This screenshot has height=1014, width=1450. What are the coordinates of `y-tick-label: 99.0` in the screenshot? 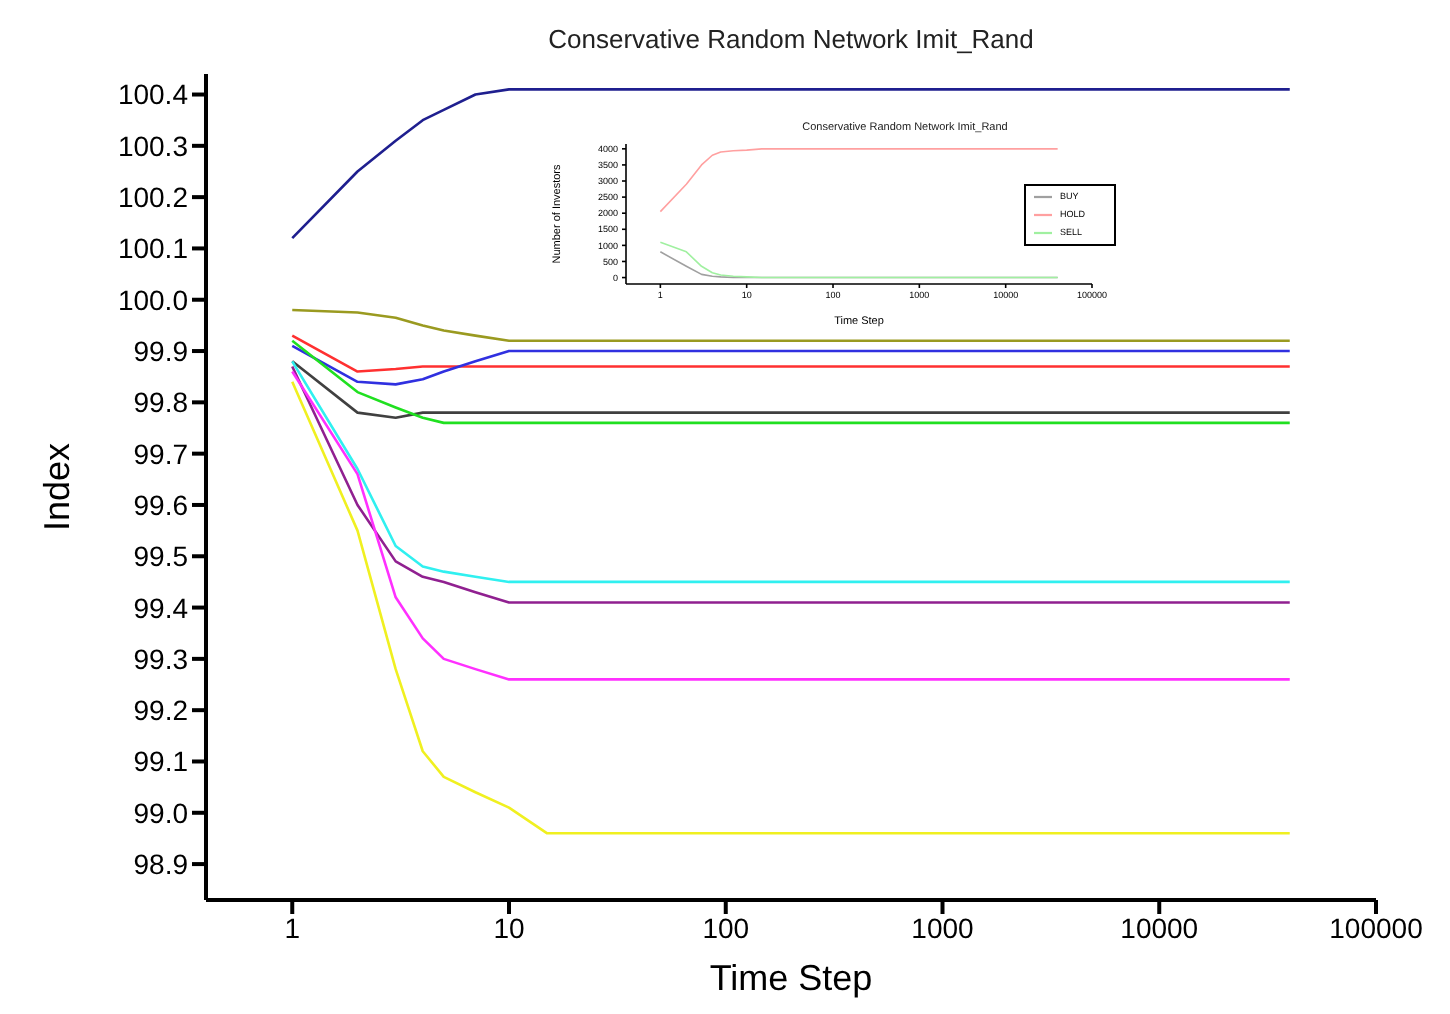 It's located at (161, 812).